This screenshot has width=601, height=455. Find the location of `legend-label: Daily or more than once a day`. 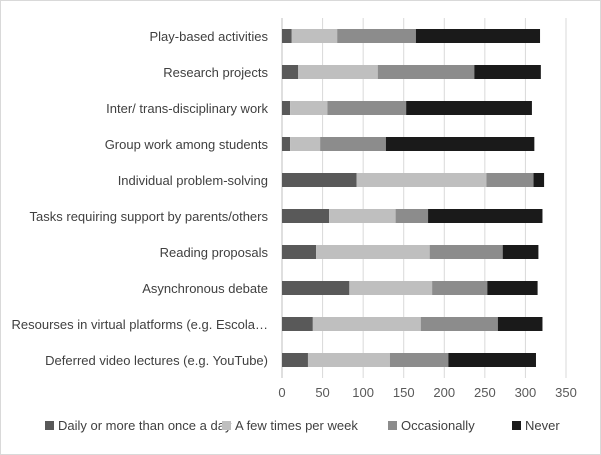

legend-label: Daily or more than once a day is located at coordinates (145, 425).